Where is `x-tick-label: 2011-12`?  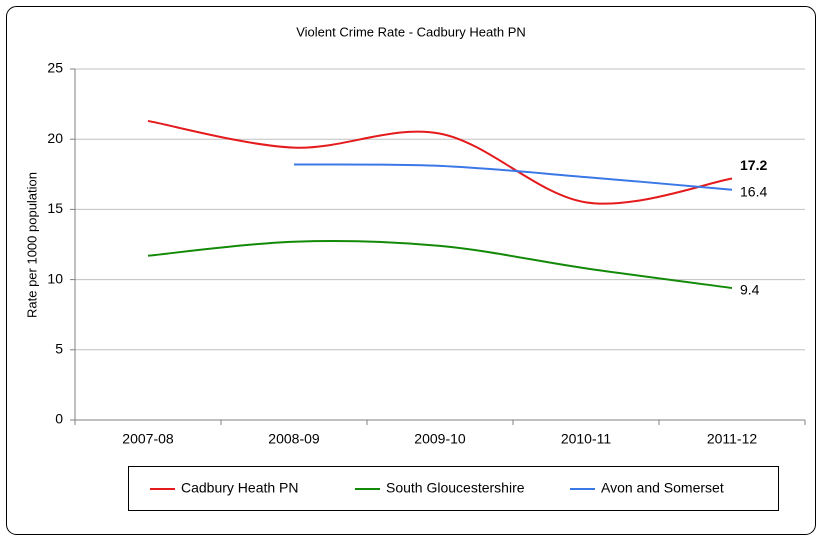 x-tick-label: 2011-12 is located at coordinates (732, 439).